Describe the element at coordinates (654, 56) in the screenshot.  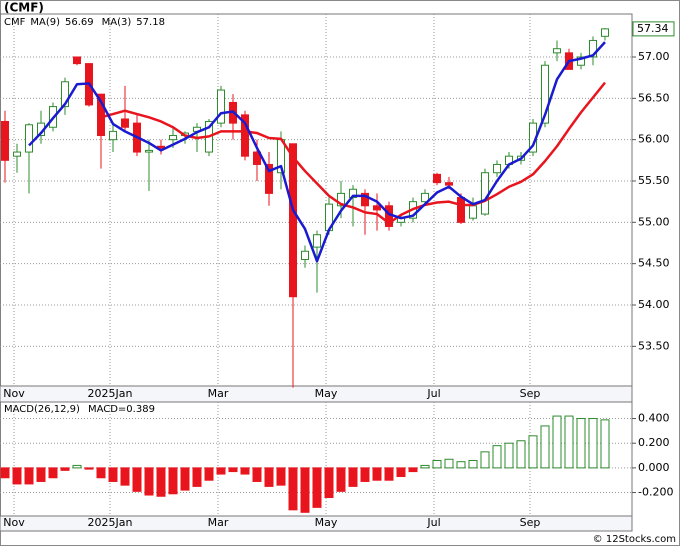
I see `y-tick-label: 57.00` at that location.